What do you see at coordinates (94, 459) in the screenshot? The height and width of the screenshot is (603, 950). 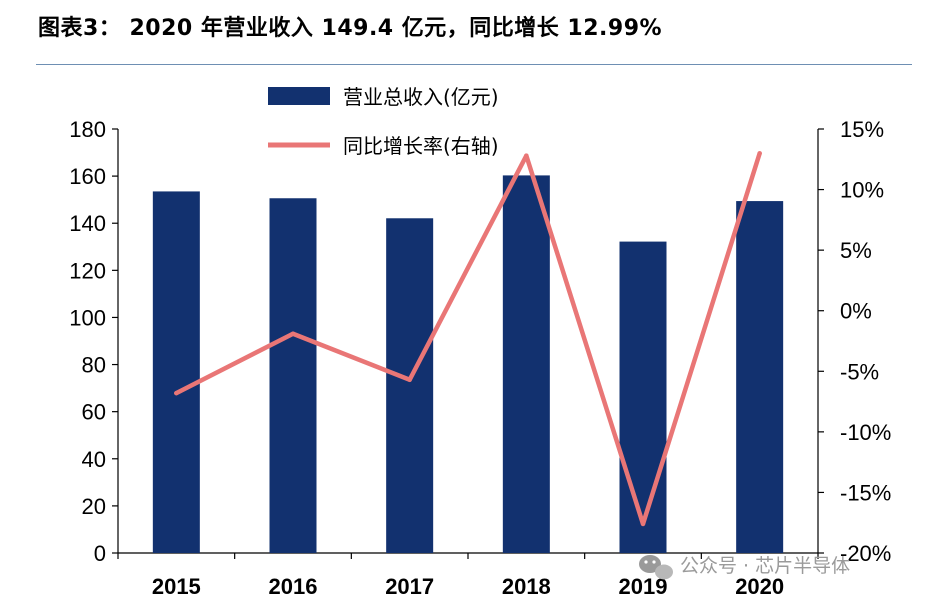 I see `y-left-tick-label: 40` at bounding box center [94, 459].